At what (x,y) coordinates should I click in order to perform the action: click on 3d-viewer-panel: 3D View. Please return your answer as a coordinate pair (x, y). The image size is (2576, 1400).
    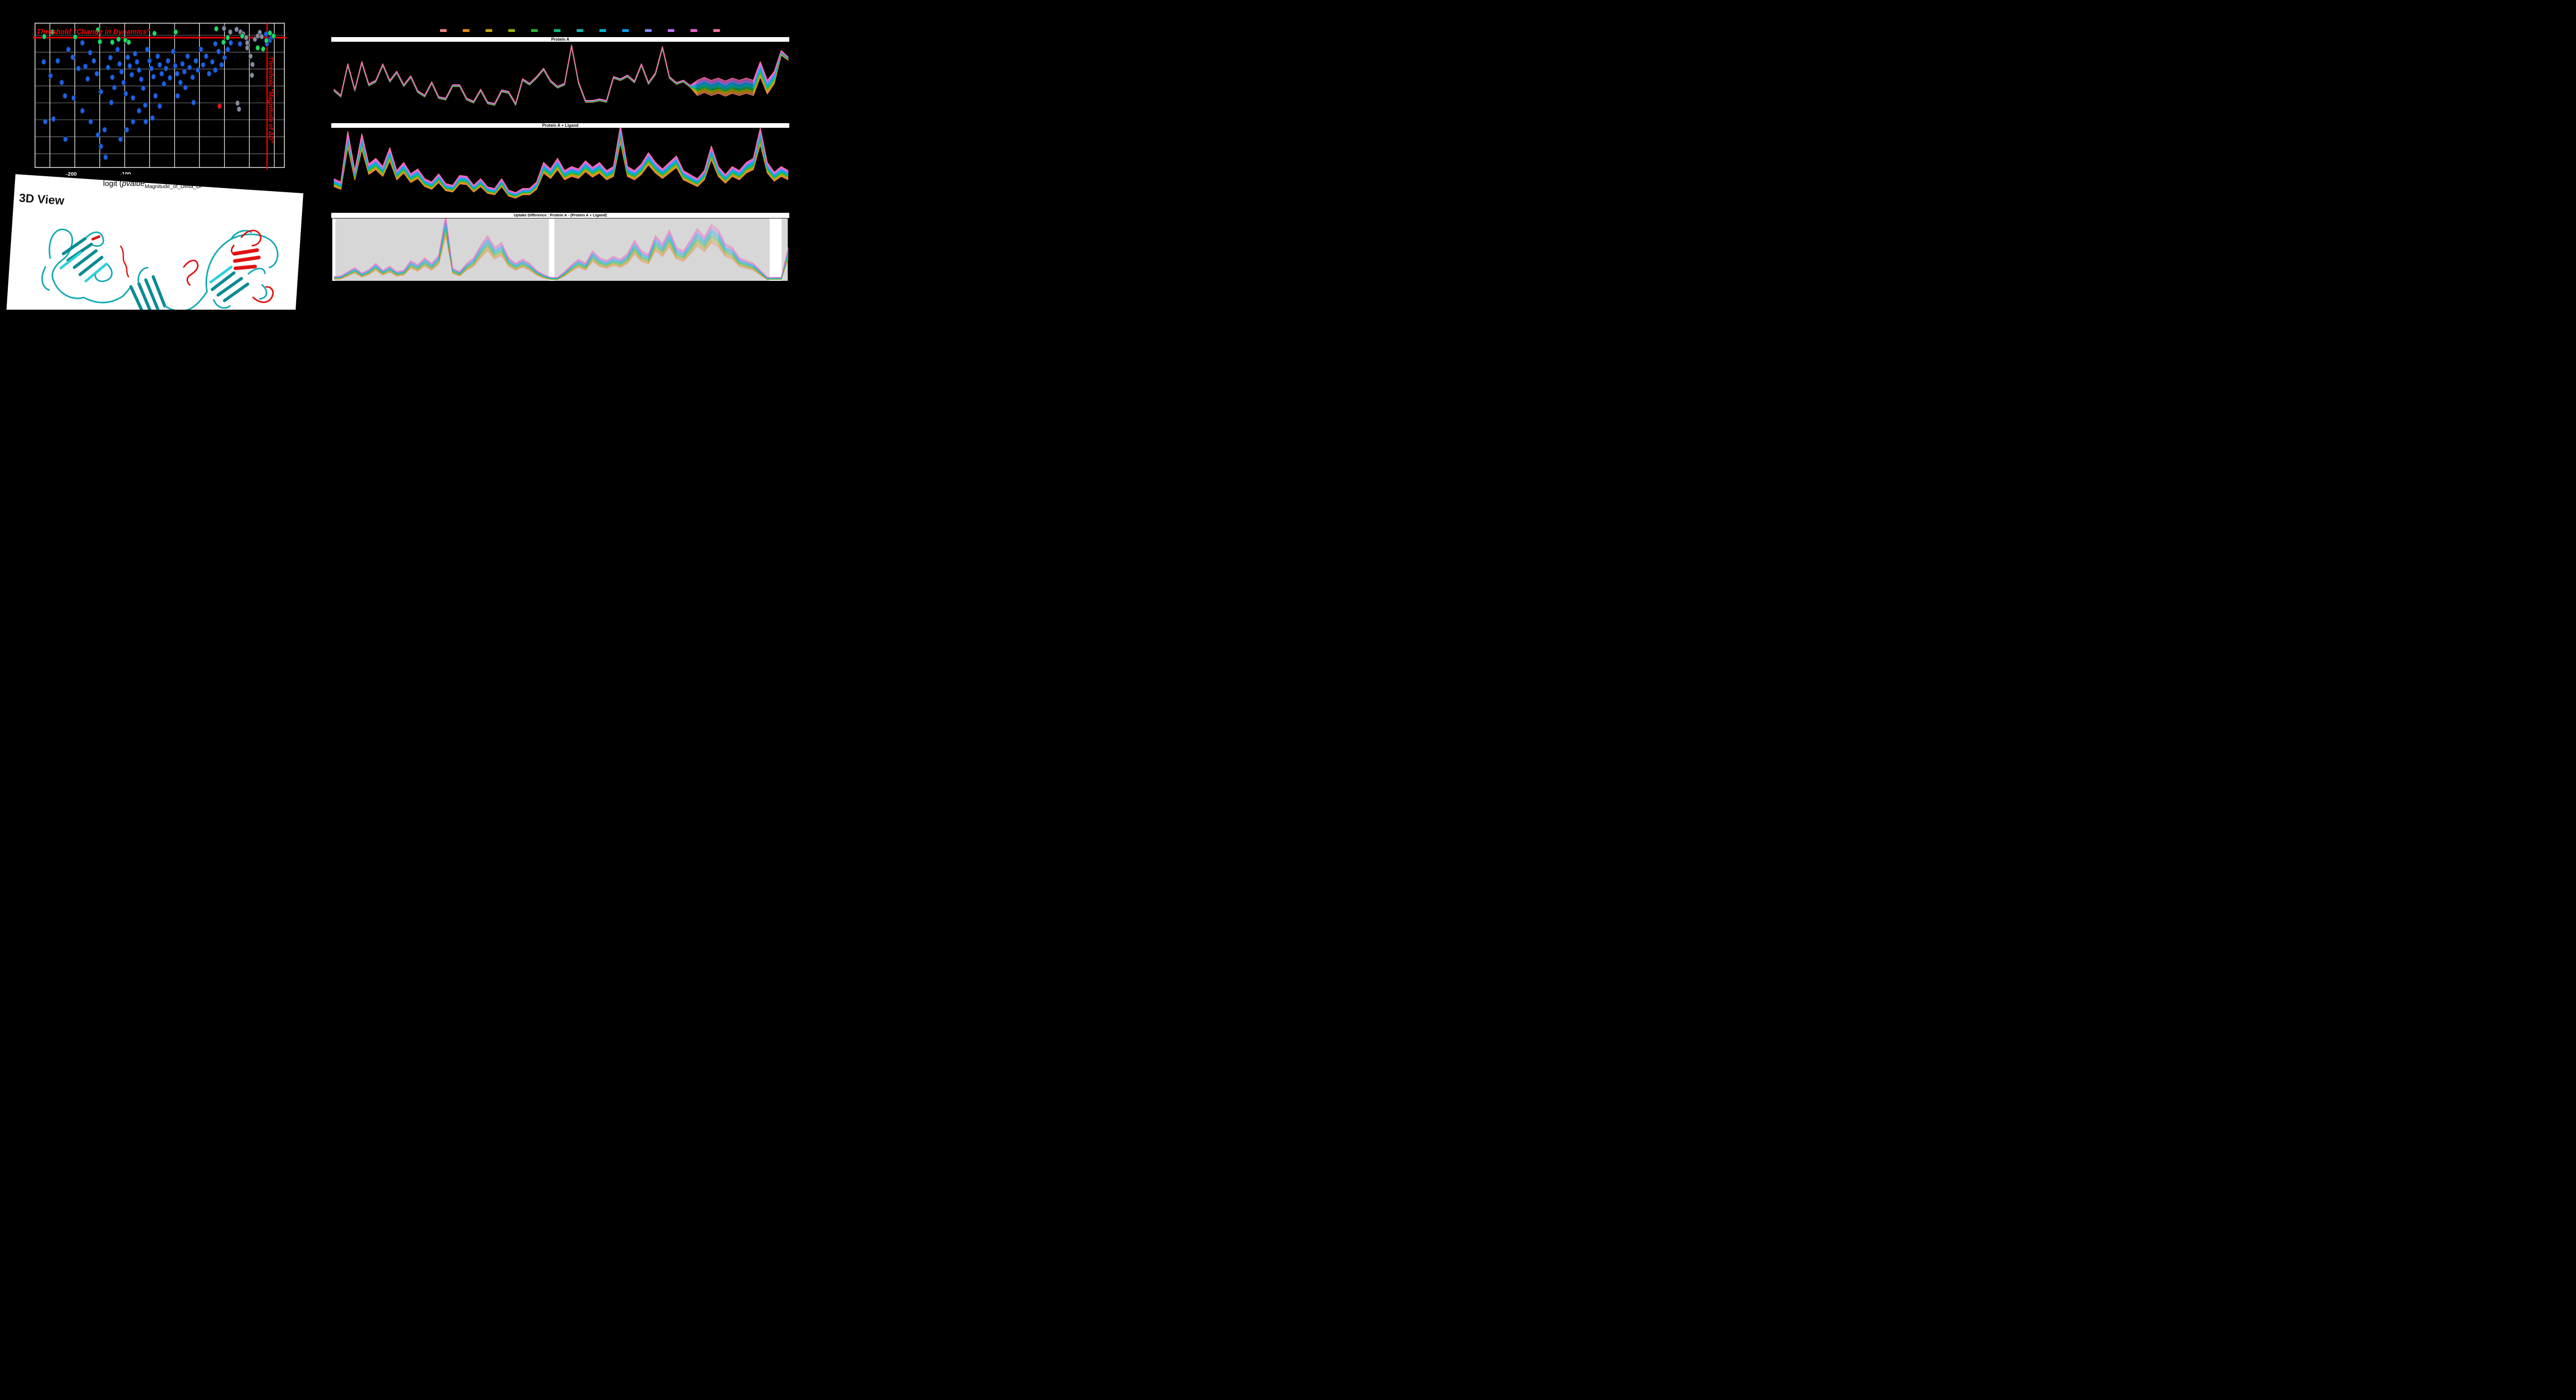
    Looking at the image, I should click on (154, 242).